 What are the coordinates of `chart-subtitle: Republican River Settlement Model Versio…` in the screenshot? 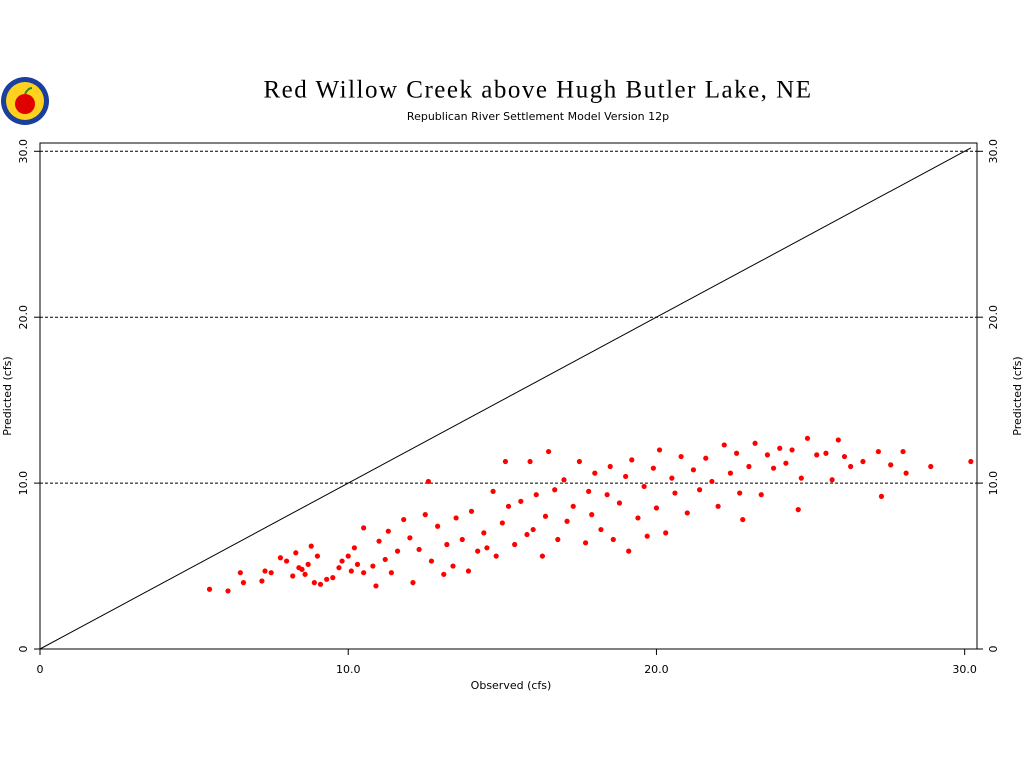 It's located at (538, 116).